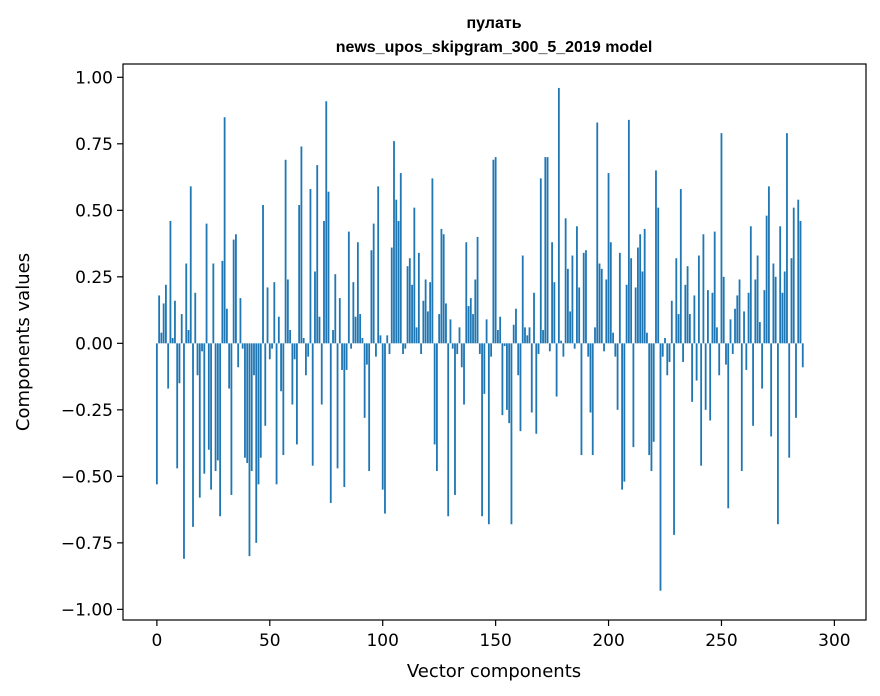  I want to click on x-tick-label: 150, so click(495, 641).